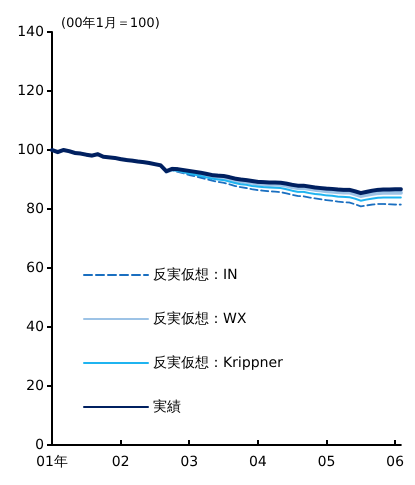  What do you see at coordinates (39, 445) in the screenshot?
I see `y-tick-label: 0` at bounding box center [39, 445].